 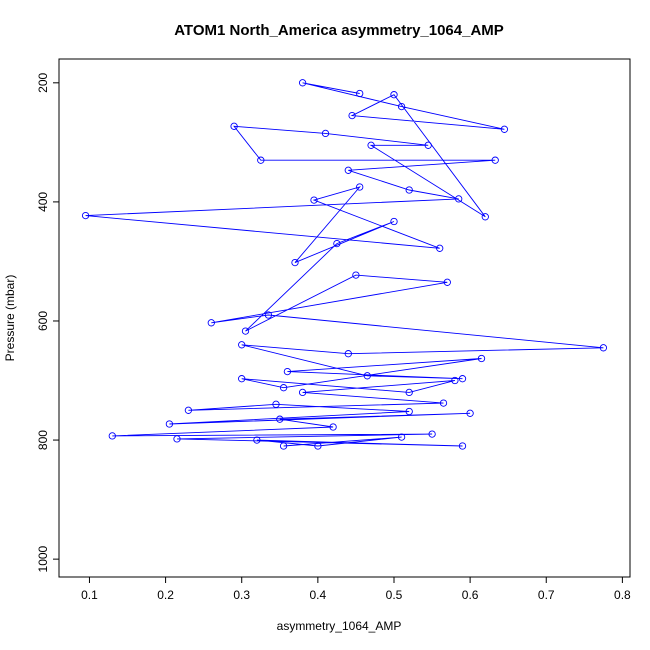 I want to click on y-tick-label: 1000, so click(x=43, y=558).